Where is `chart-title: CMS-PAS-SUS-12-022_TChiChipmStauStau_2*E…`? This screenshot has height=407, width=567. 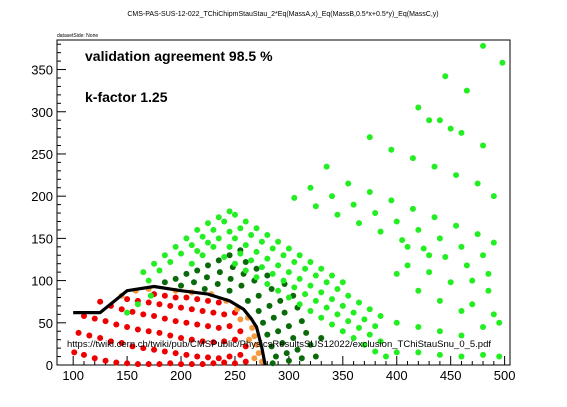 chart-title: CMS-PAS-SUS-12-022_TChiChipmStauStau_2*E… is located at coordinates (282, 14).